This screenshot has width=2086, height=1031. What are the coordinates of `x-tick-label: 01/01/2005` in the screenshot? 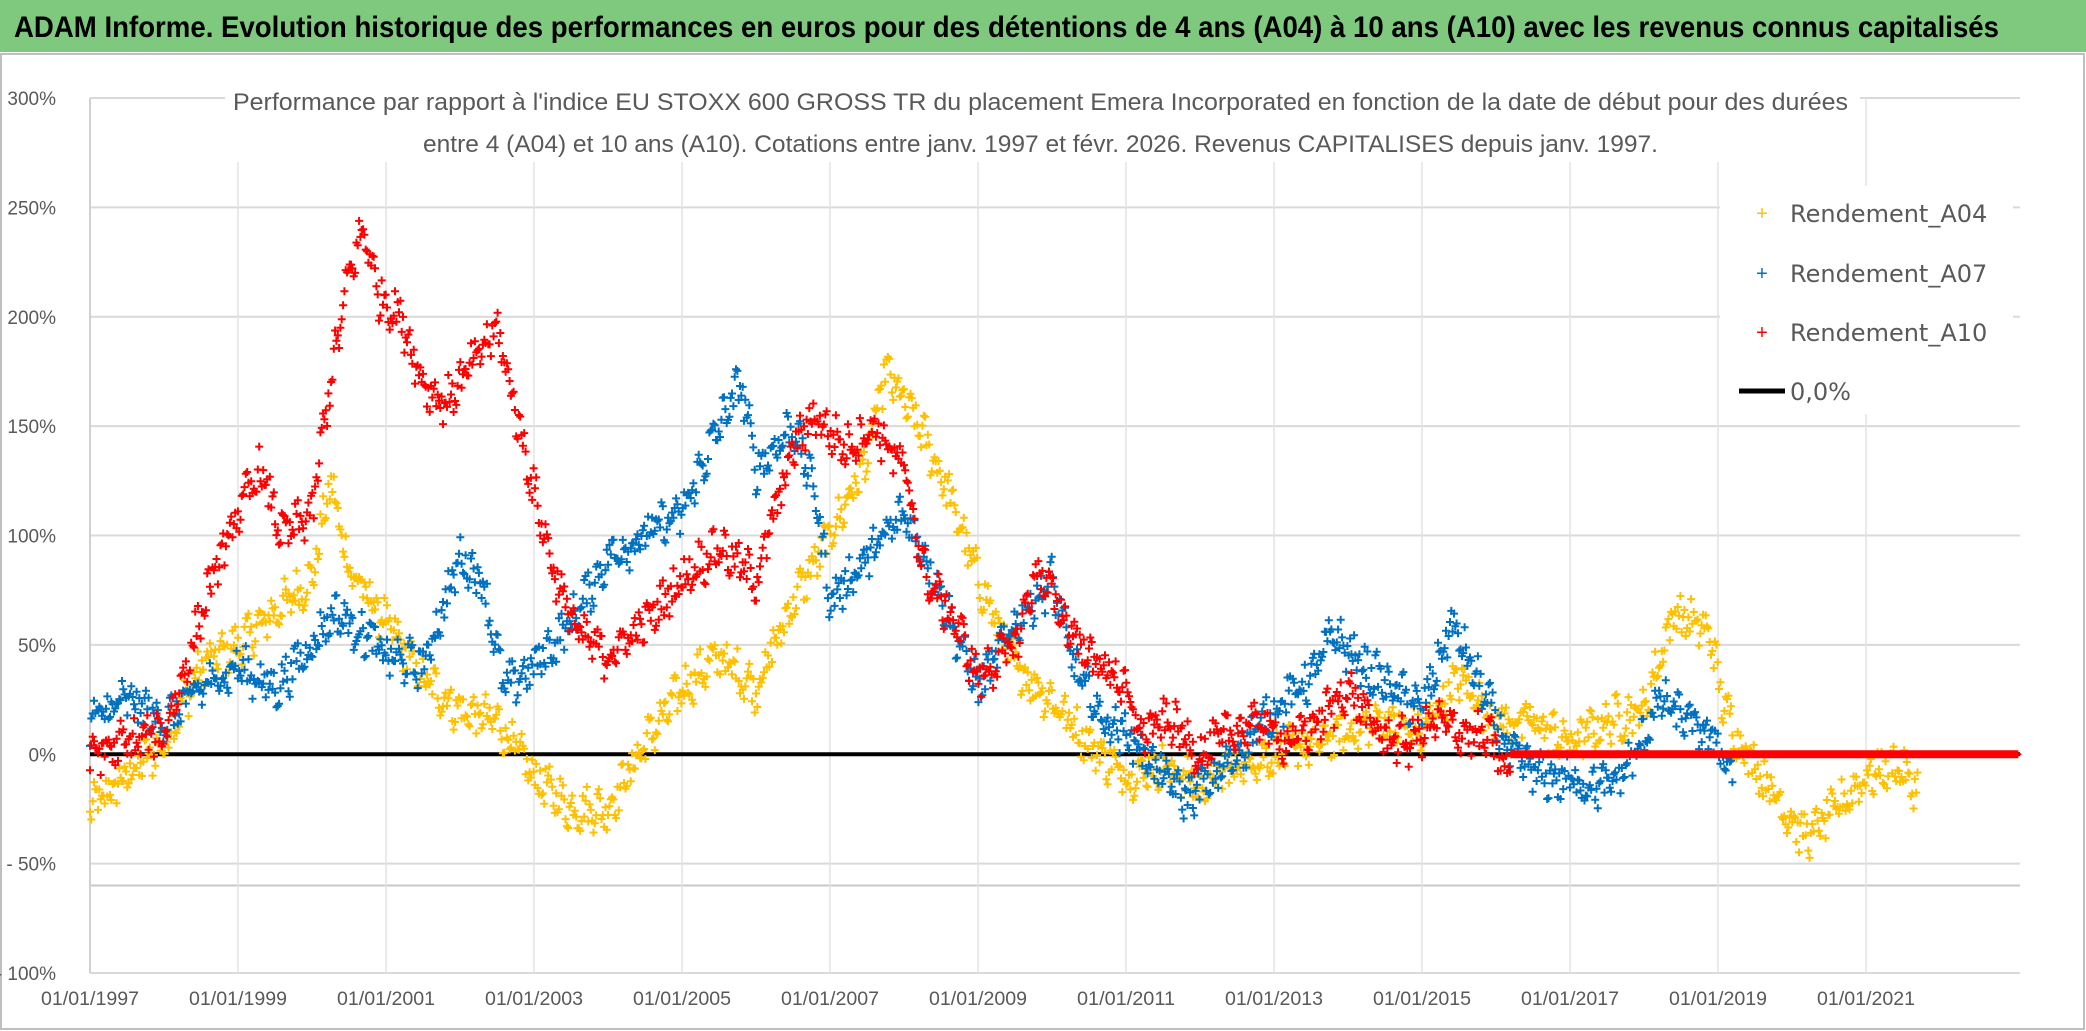 It's located at (682, 999).